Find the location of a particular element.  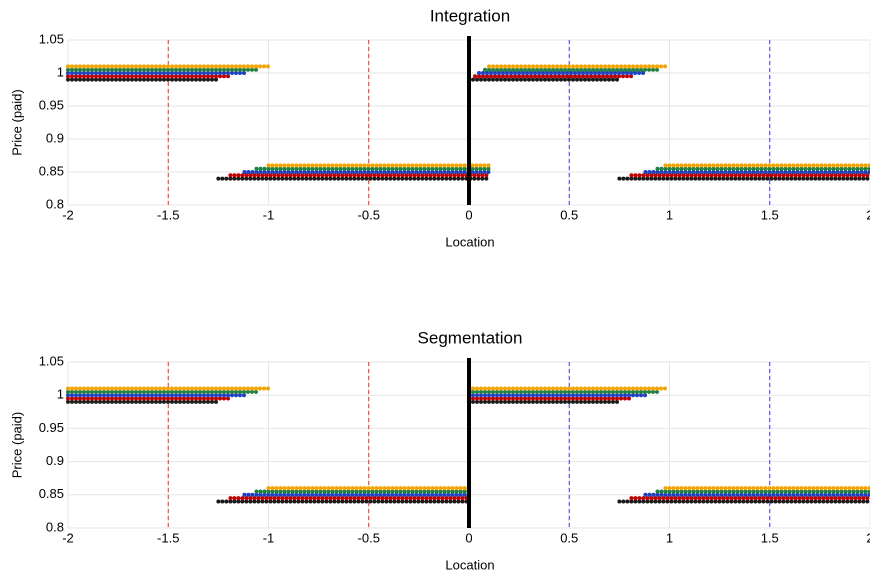

chart-title: Integration is located at coordinates (470, 15).